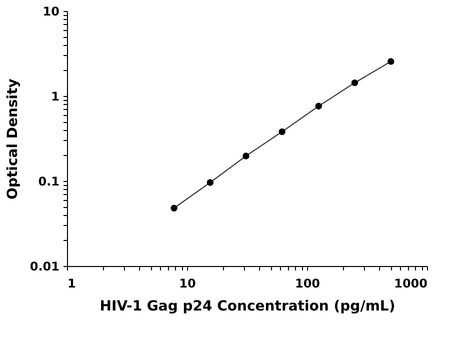 This screenshot has width=450, height=348. I want to click on y-tick-label: 10, so click(51, 11).